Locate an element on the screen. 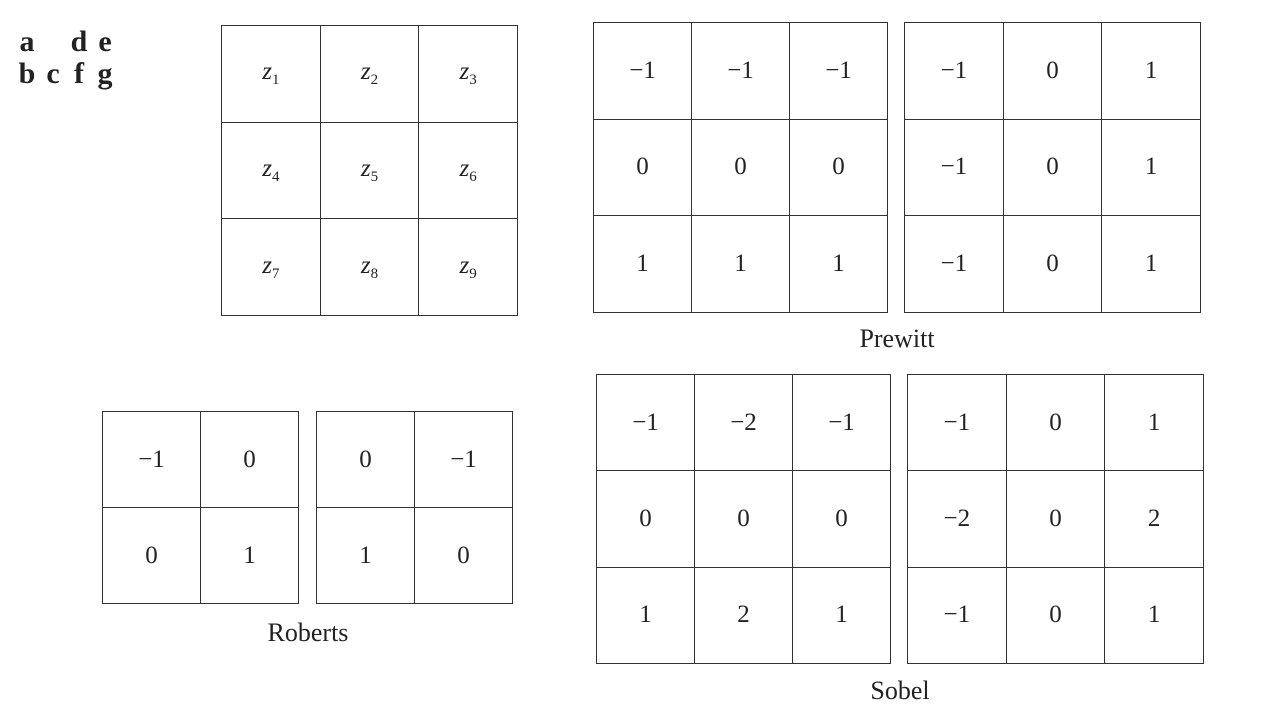  roberts-mask-gx: −1 0 0 1 is located at coordinates (200, 507).